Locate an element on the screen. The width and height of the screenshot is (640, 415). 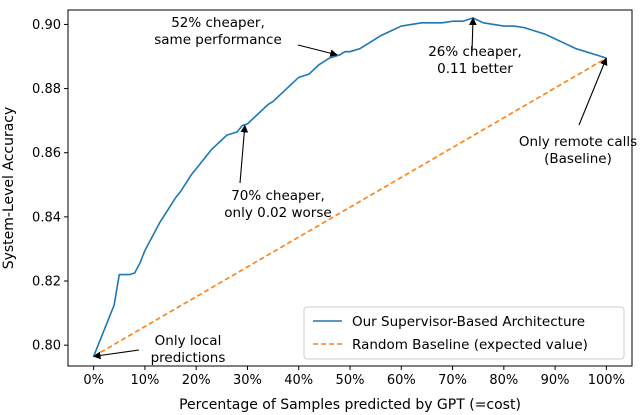
y-axis-label: System-Level Accuracy is located at coordinates (9, 188).